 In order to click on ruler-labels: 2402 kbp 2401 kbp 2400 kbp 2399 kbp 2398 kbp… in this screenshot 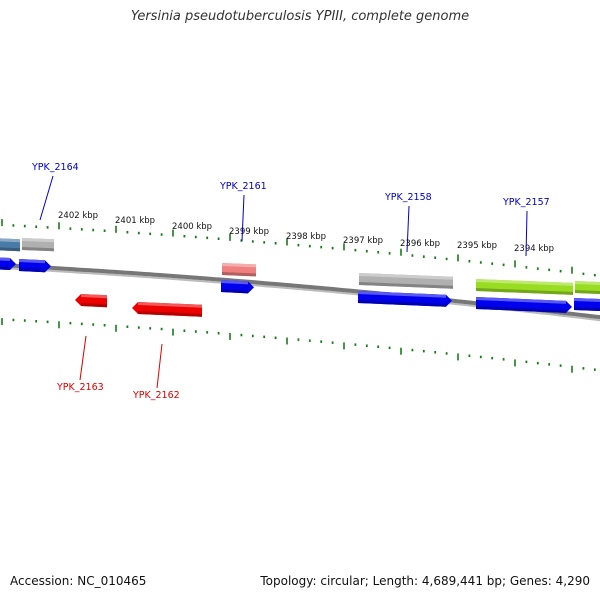, I will do `click(306, 232)`.